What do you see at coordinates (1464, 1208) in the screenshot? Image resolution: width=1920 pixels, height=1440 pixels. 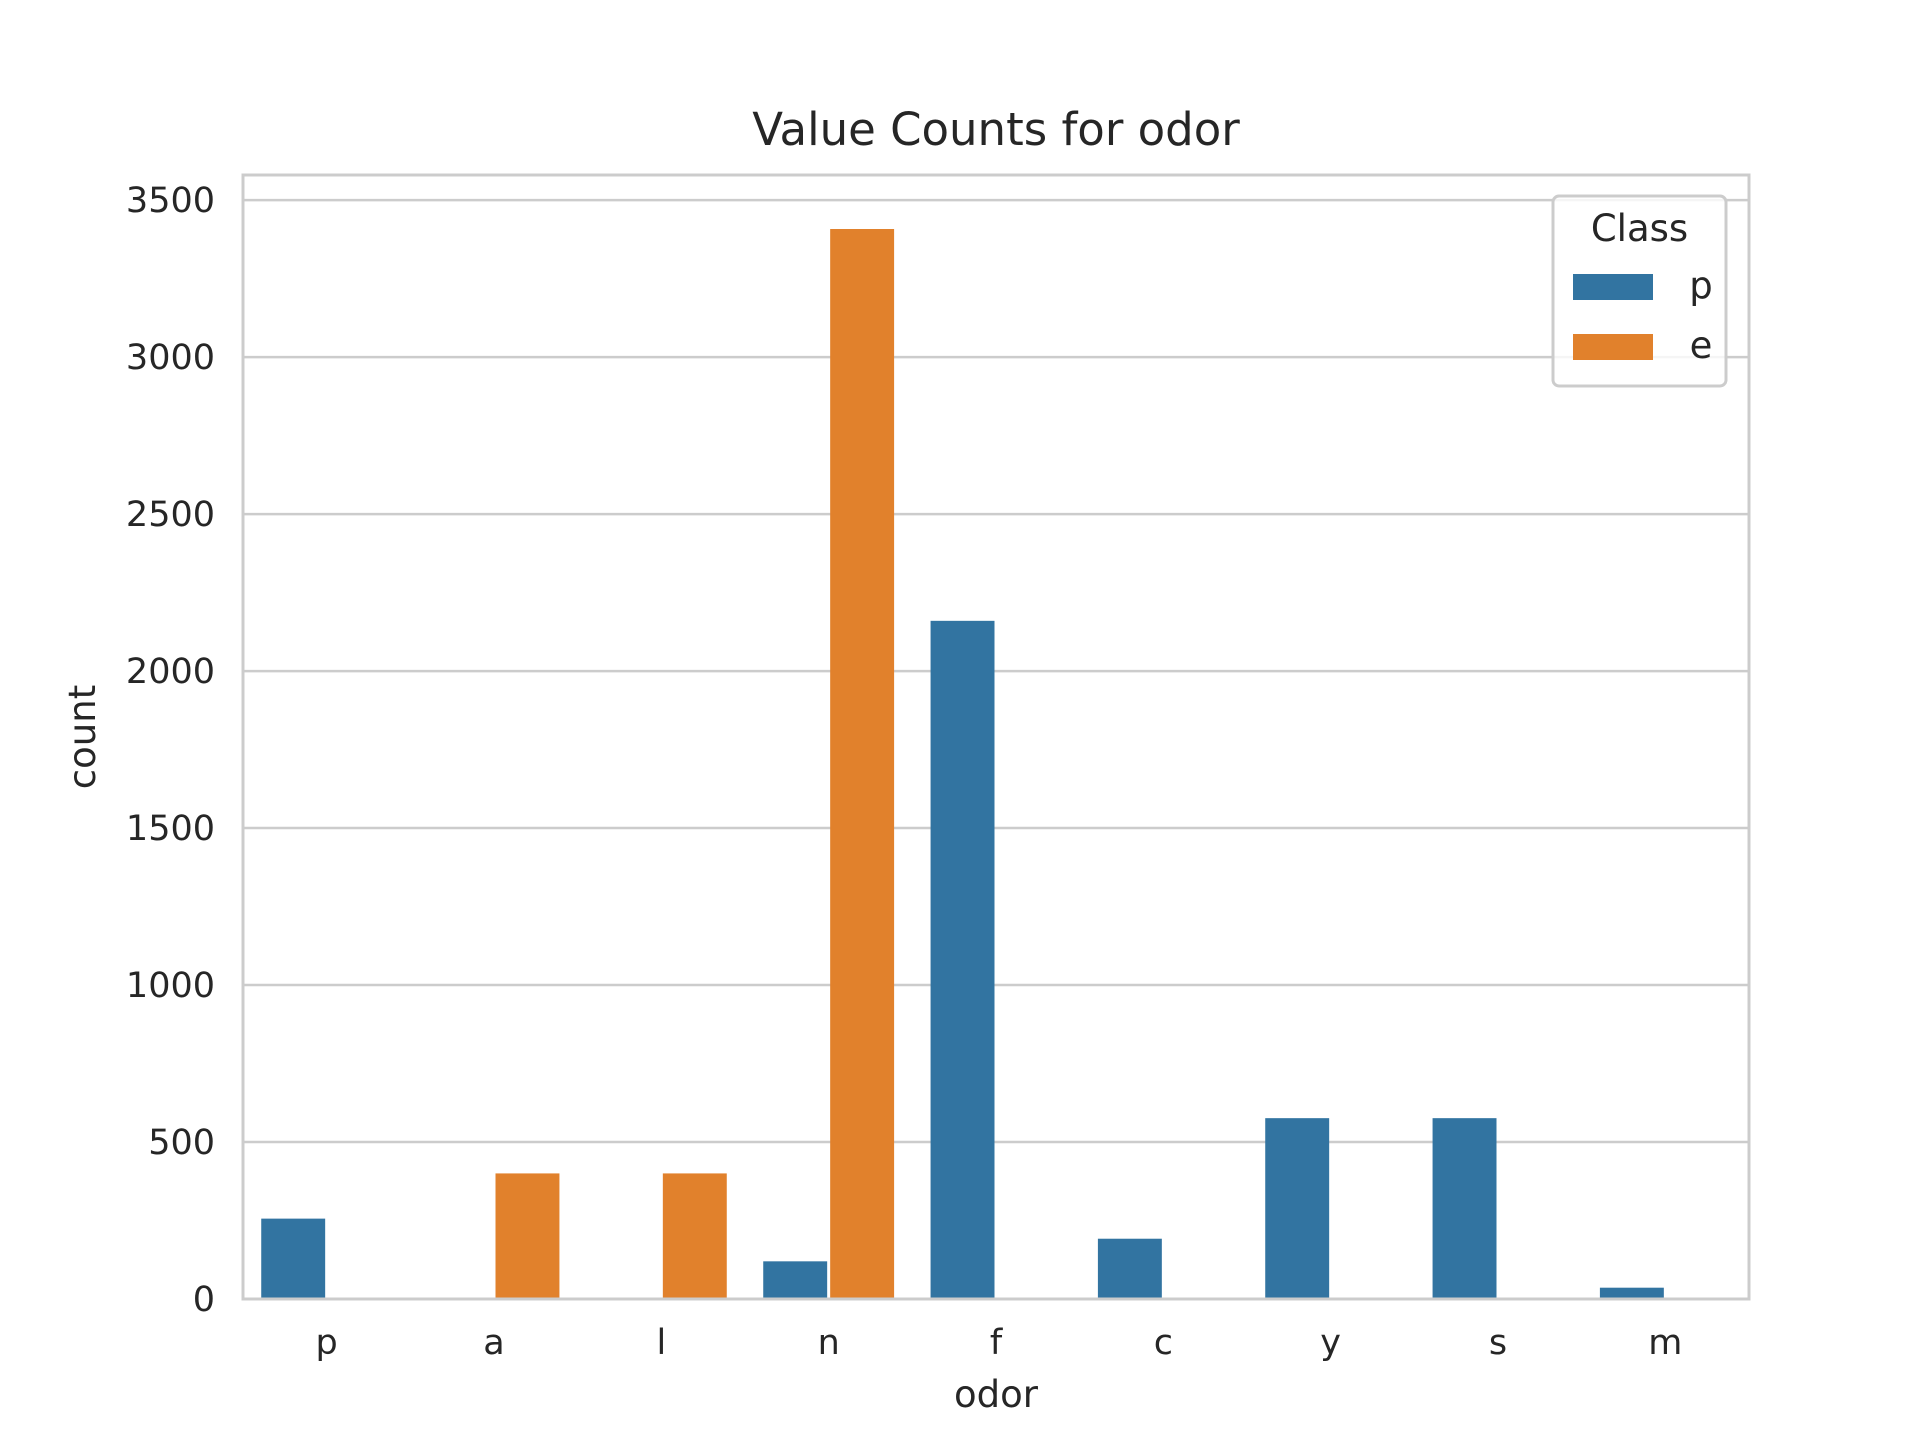 I see `bar-s-p` at bounding box center [1464, 1208].